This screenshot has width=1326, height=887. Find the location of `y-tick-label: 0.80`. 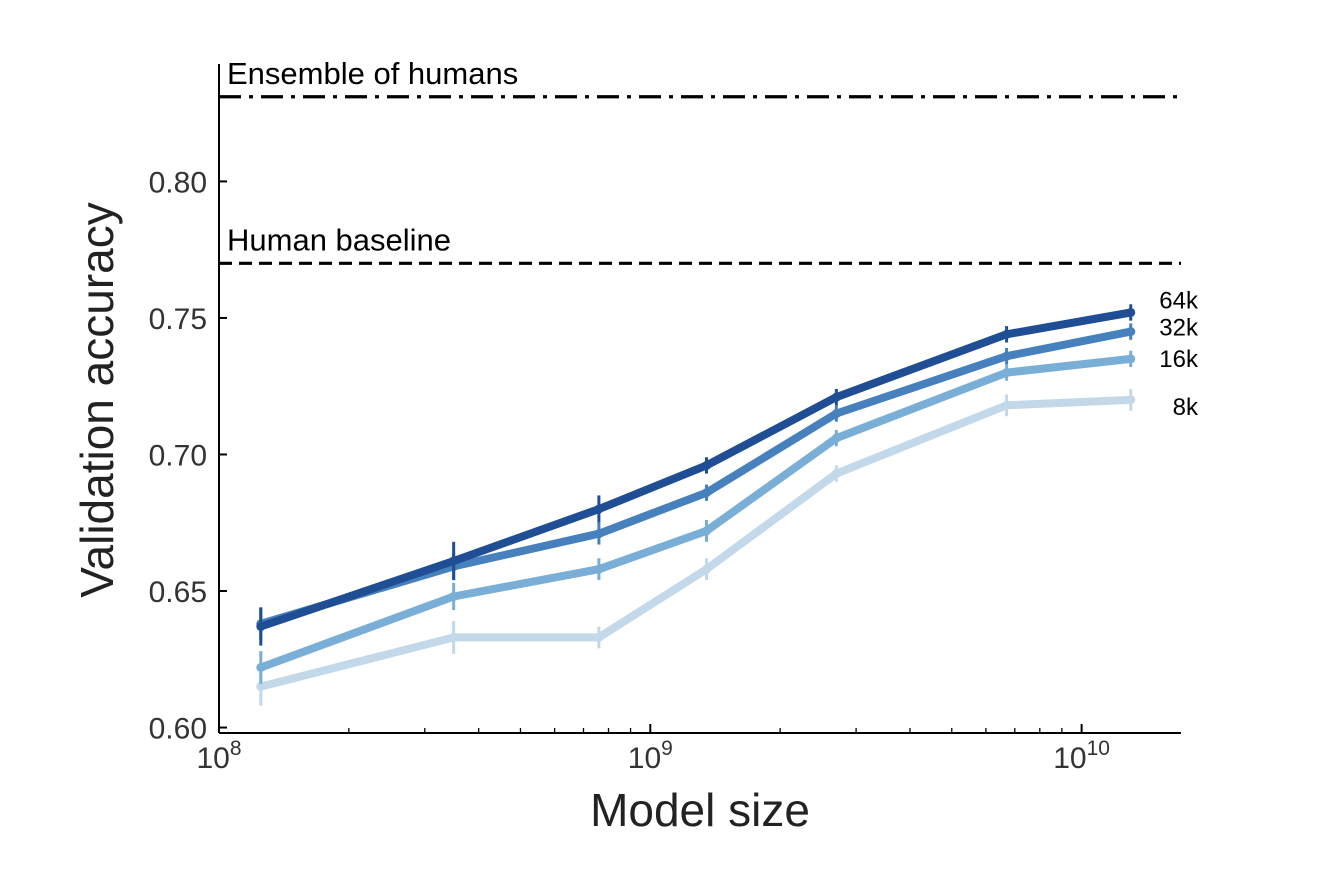

y-tick-label: 0.80 is located at coordinates (178, 182).